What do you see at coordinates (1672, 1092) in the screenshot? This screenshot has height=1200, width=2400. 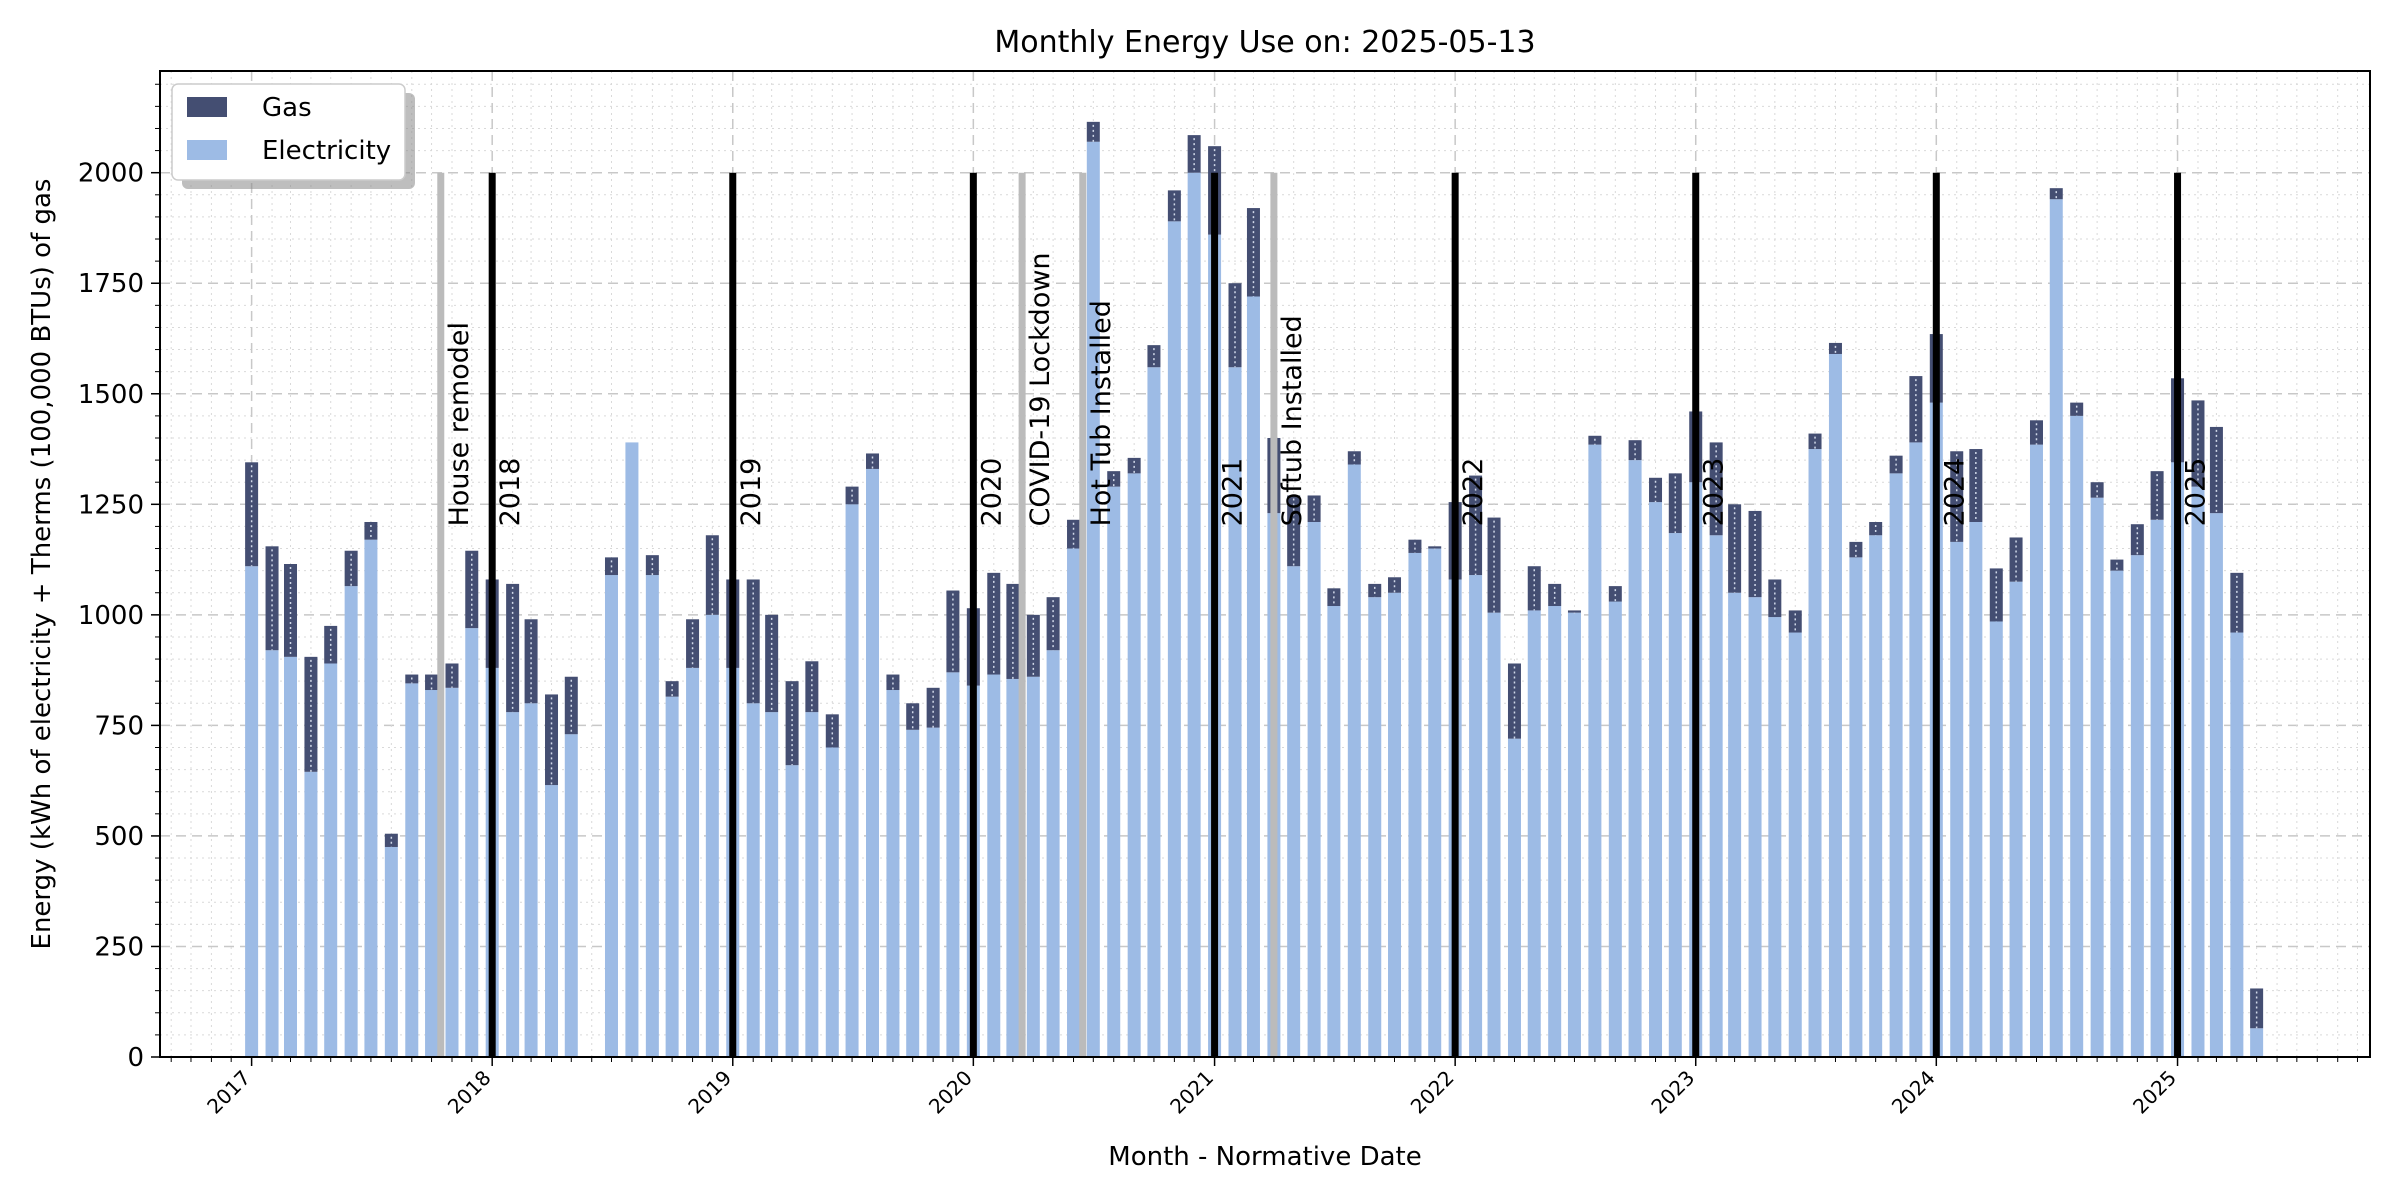 I see `x-tick-label: 2023` at bounding box center [1672, 1092].